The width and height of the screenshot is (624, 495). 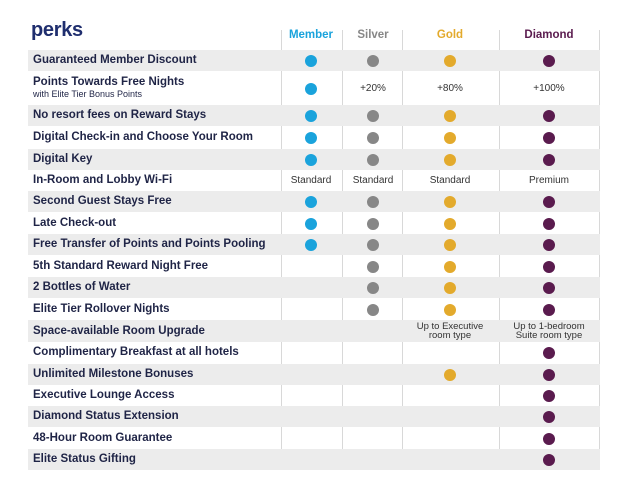 I want to click on row-label-text: Second Guest Stays Free, so click(x=102, y=201).